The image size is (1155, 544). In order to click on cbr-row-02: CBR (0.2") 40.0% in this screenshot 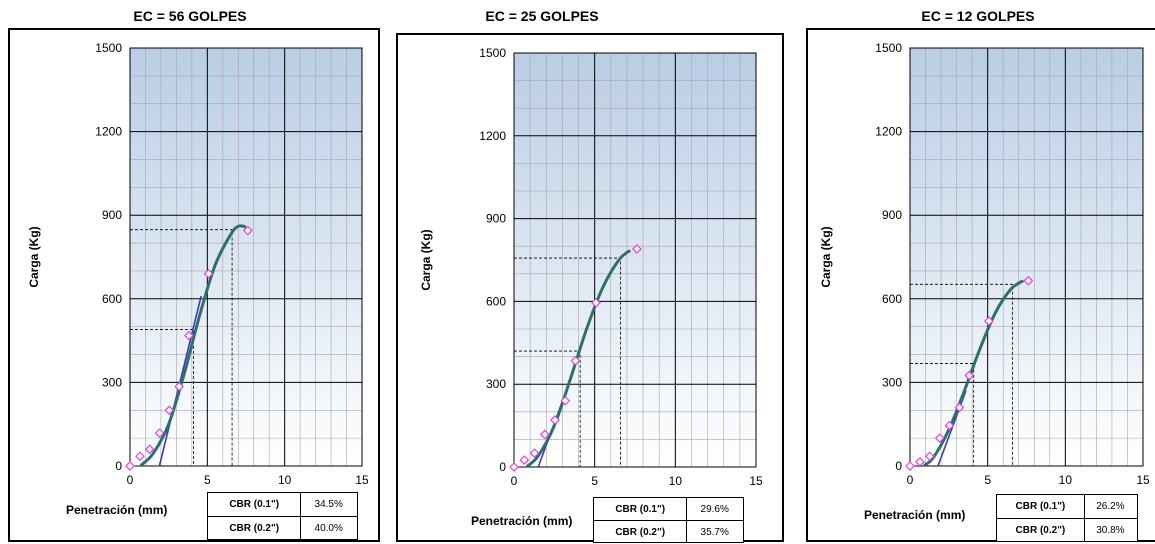, I will do `click(282, 528)`.